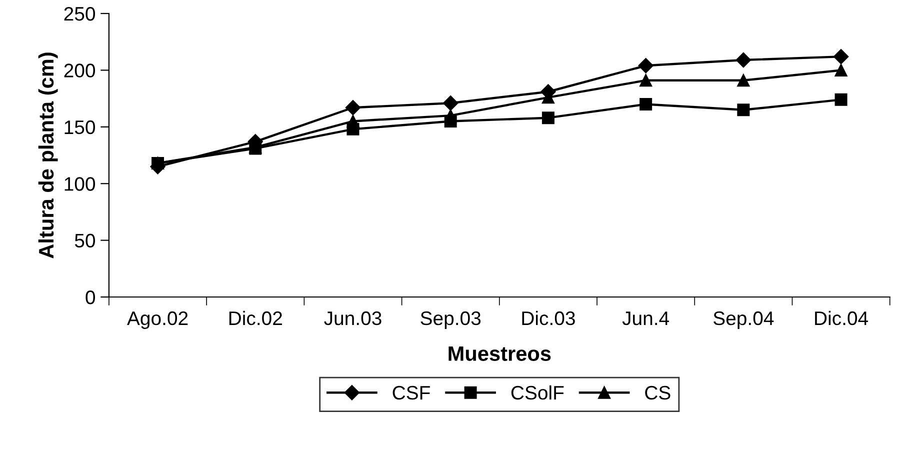 The height and width of the screenshot is (450, 908). Describe the element at coordinates (91, 297) in the screenshot. I see `y-tick-label: 0` at that location.